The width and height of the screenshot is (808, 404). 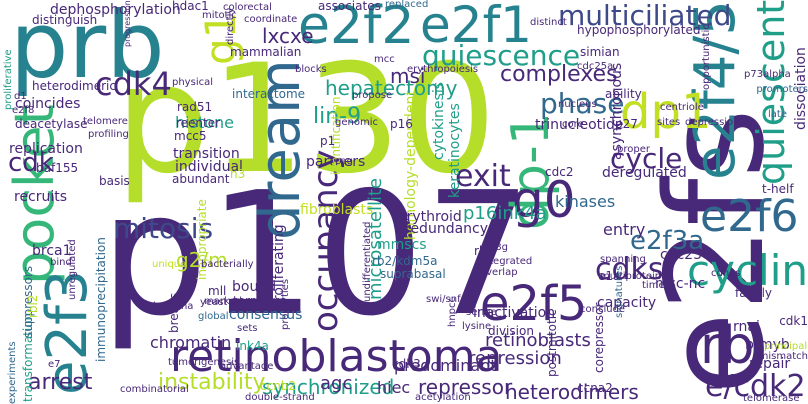 What do you see at coordinates (595, 388) in the screenshot?
I see `word-ccna2: ccna2` at bounding box center [595, 388].